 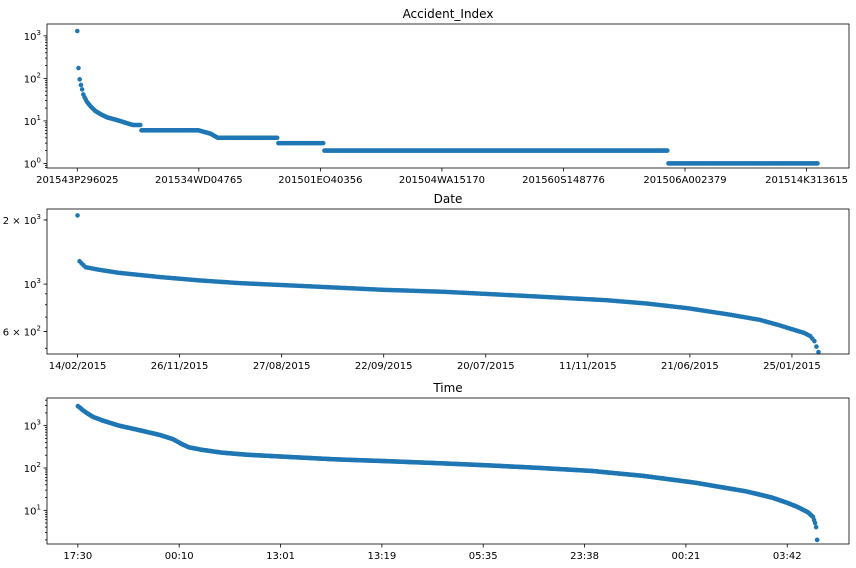 I want to click on x-tick-label: 27/08/2015, so click(x=282, y=366).